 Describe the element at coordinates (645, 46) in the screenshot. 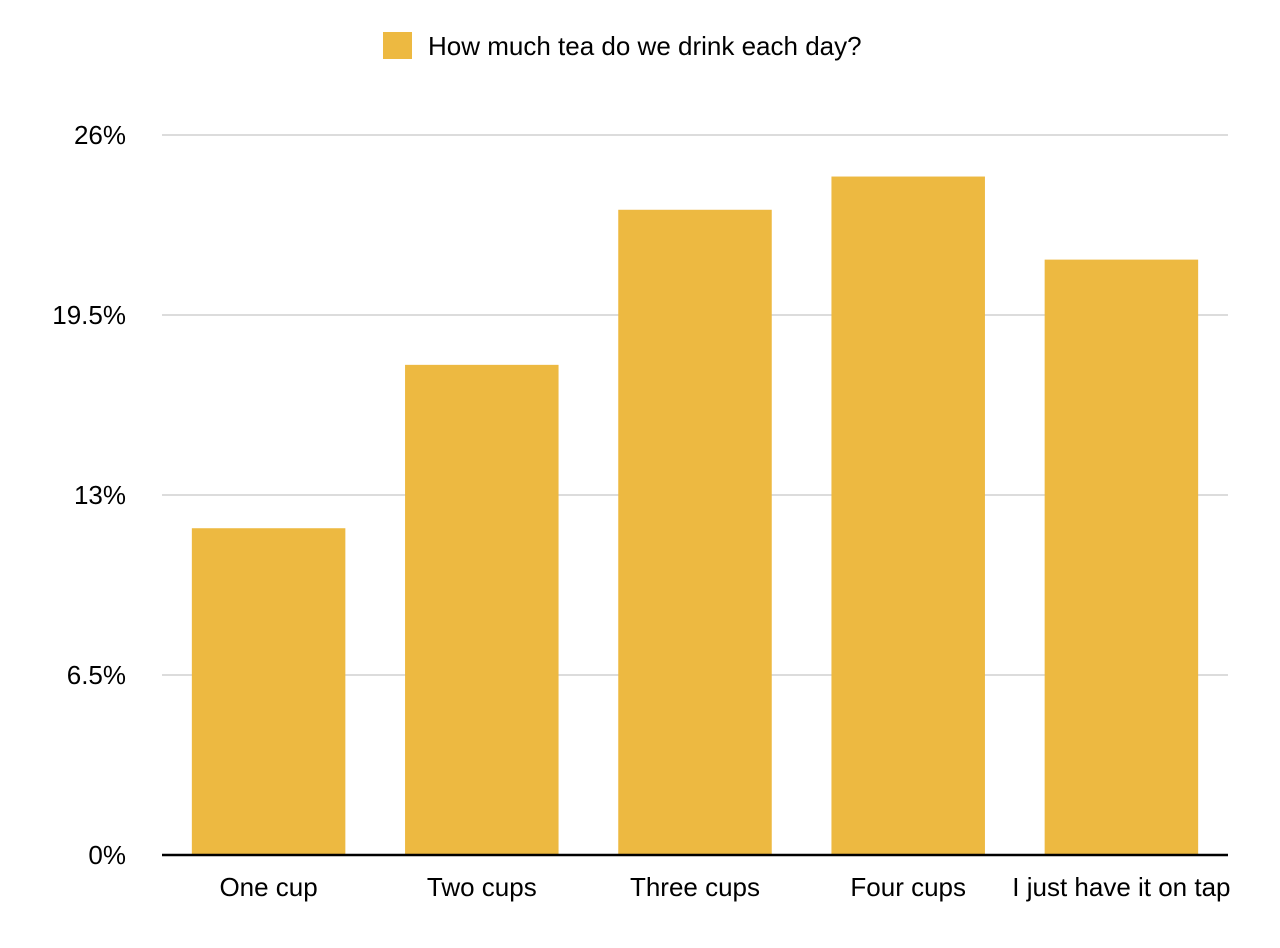

I see `legend-label: How much tea do we drink each day?` at that location.